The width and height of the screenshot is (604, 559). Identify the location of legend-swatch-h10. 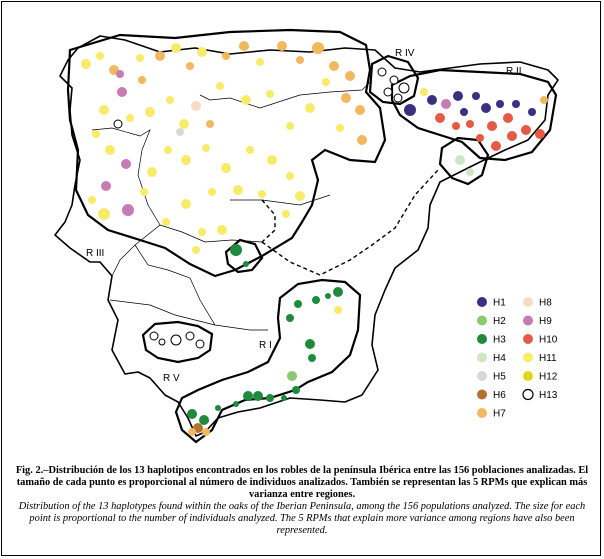
(528, 339).